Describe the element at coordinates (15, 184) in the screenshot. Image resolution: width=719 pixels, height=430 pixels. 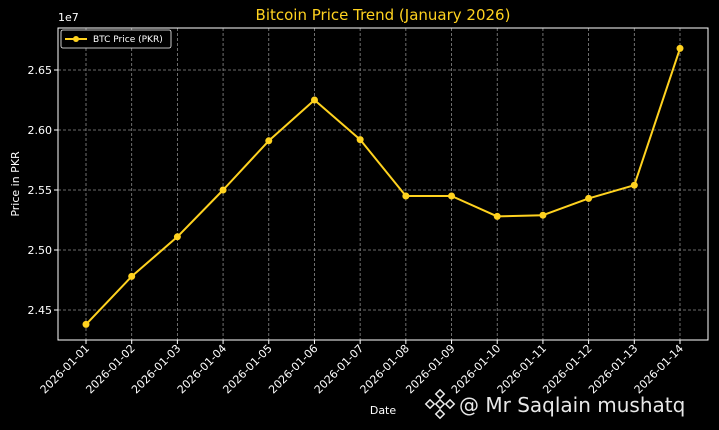
I see `y-axis-label: Price in PKR` at that location.